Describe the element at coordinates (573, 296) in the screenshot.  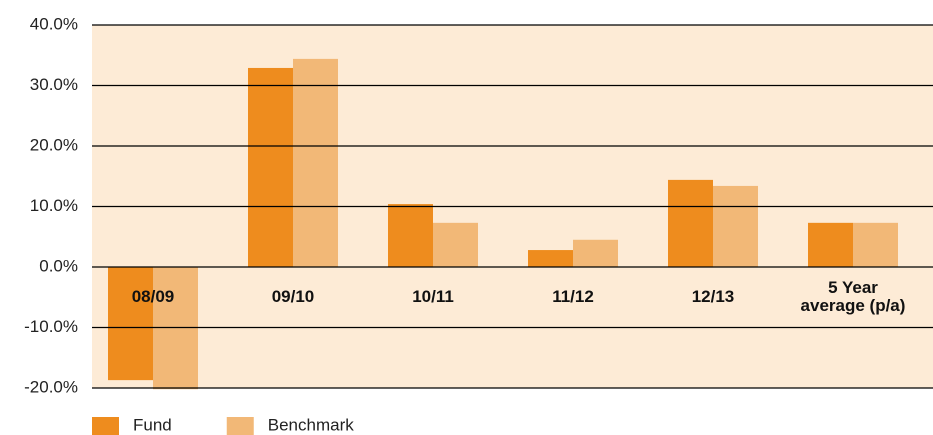
I see `x-tick-label: 11/12` at that location.